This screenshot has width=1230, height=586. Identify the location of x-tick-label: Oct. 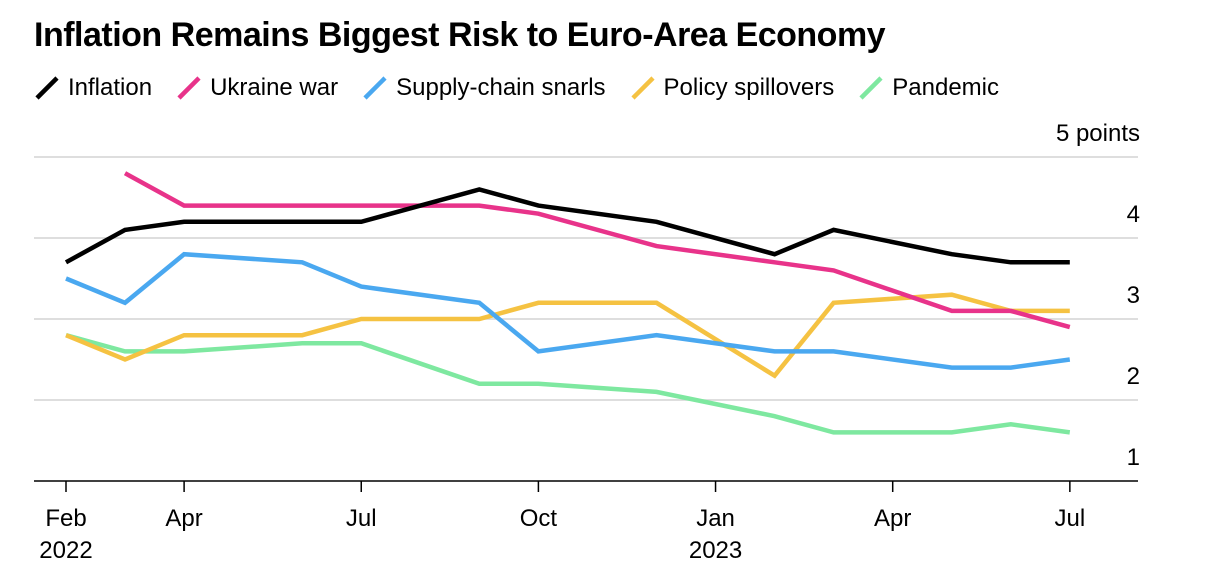
(539, 518).